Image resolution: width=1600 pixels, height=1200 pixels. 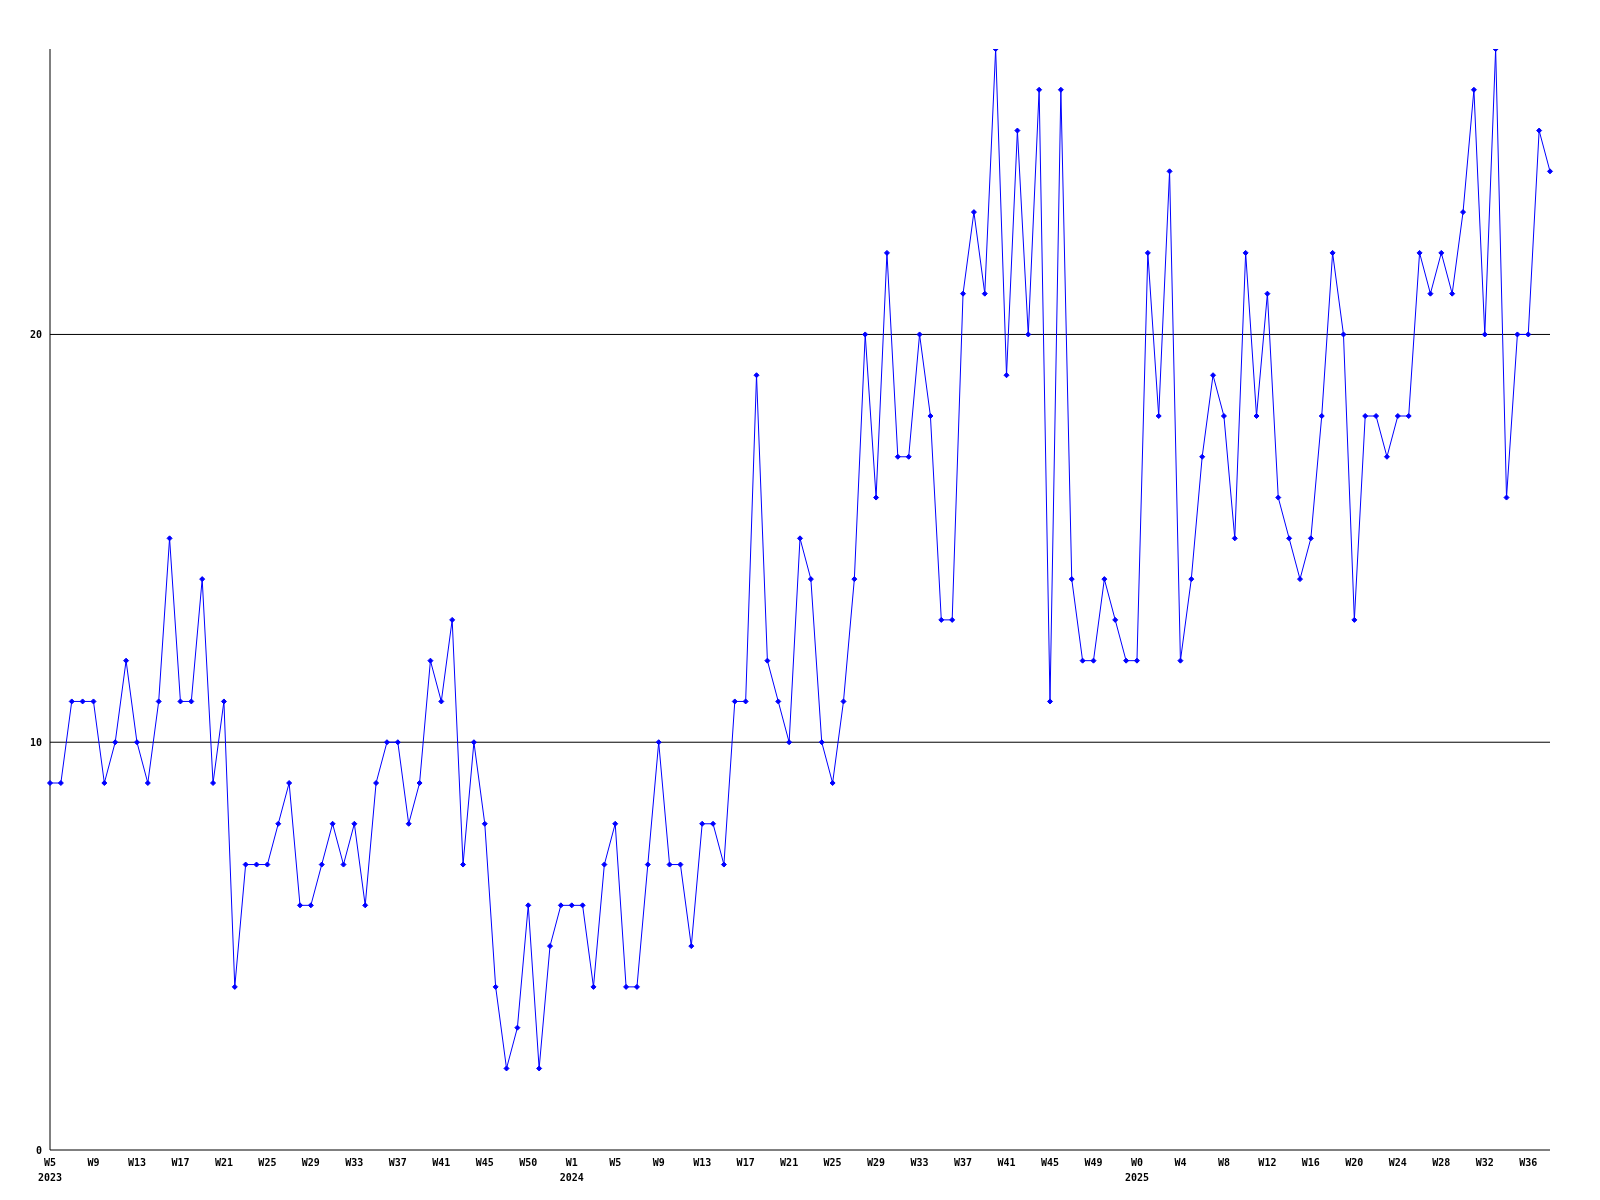 What do you see at coordinates (571, 1170) in the screenshot?
I see `x-tick-label: W1 2024` at bounding box center [571, 1170].